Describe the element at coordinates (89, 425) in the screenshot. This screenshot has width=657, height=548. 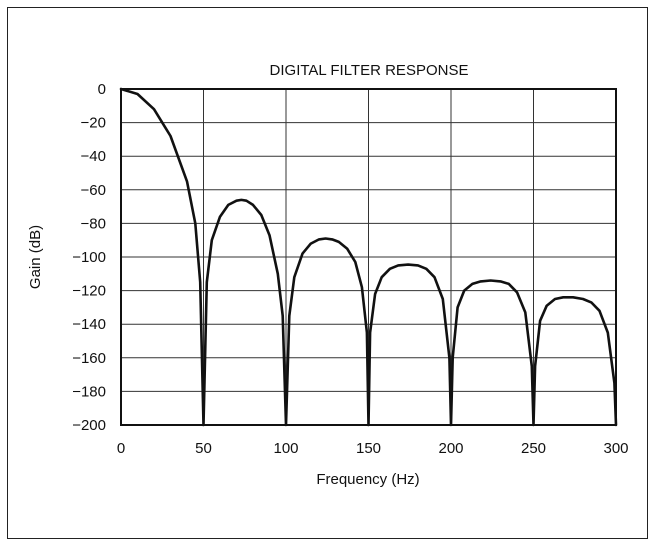
I see `y-tick-label: −200` at that location.